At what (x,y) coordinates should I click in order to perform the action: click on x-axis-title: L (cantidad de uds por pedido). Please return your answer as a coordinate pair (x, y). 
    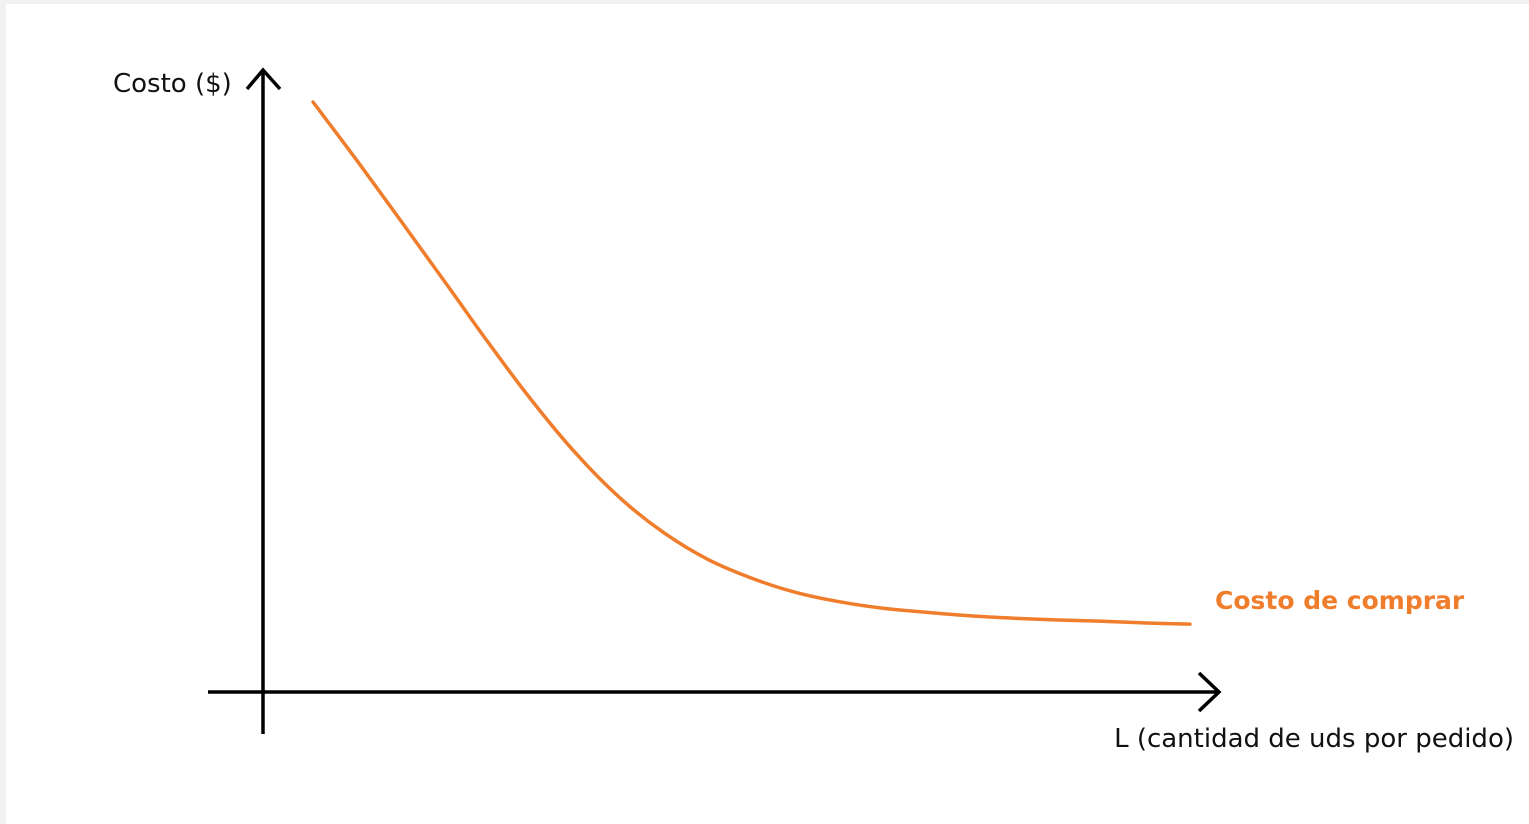
    Looking at the image, I should click on (1314, 739).